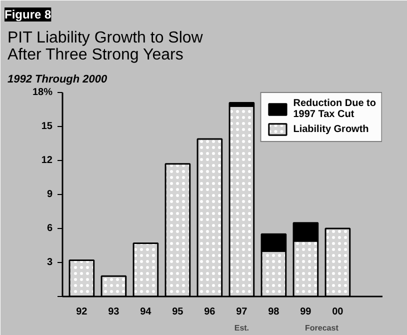 The width and height of the screenshot is (407, 335). I want to click on legend-label: Liability Growth, so click(331, 129).